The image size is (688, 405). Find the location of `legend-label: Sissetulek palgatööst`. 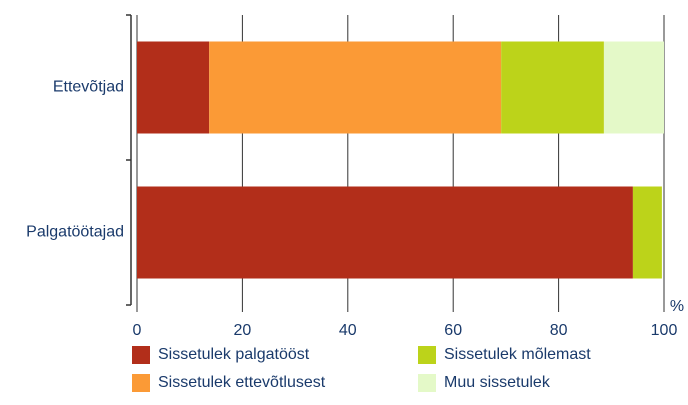

legend-label: Sissetulek palgatööst is located at coordinates (234, 354).